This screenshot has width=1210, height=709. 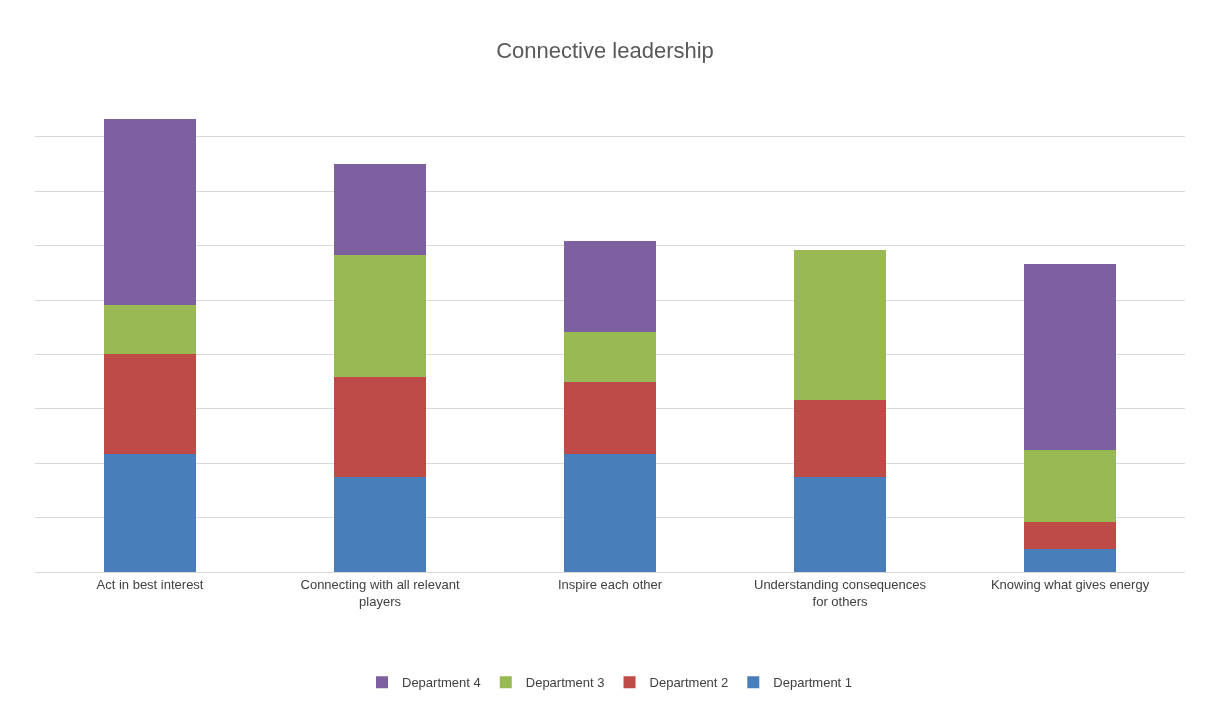 What do you see at coordinates (610, 584) in the screenshot?
I see `x-tick-label: Inspire each other` at bounding box center [610, 584].